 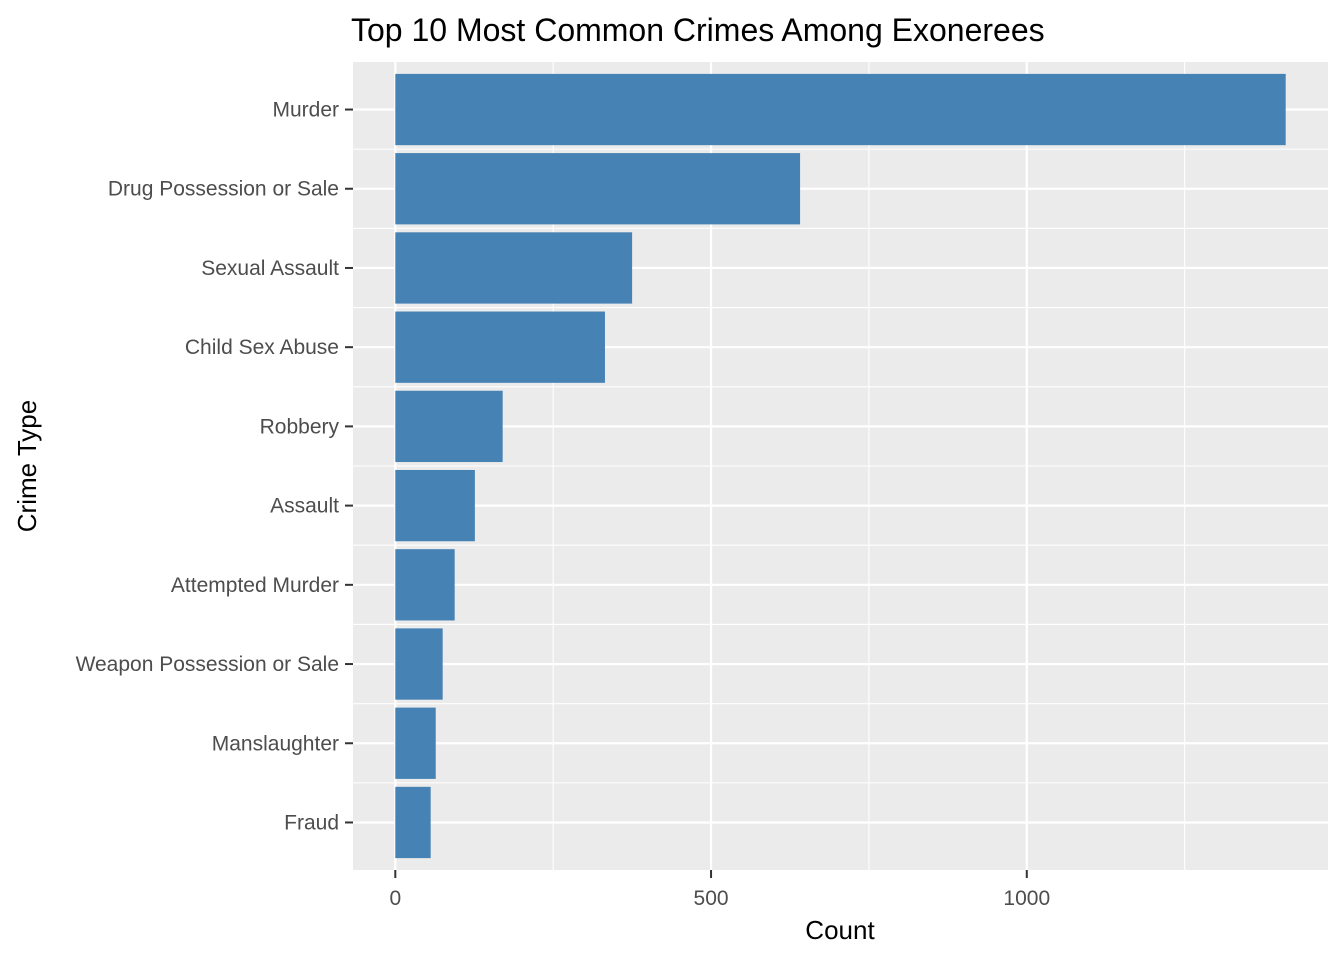 What do you see at coordinates (300, 426) in the screenshot?
I see `y-tick-label: Robbery` at bounding box center [300, 426].